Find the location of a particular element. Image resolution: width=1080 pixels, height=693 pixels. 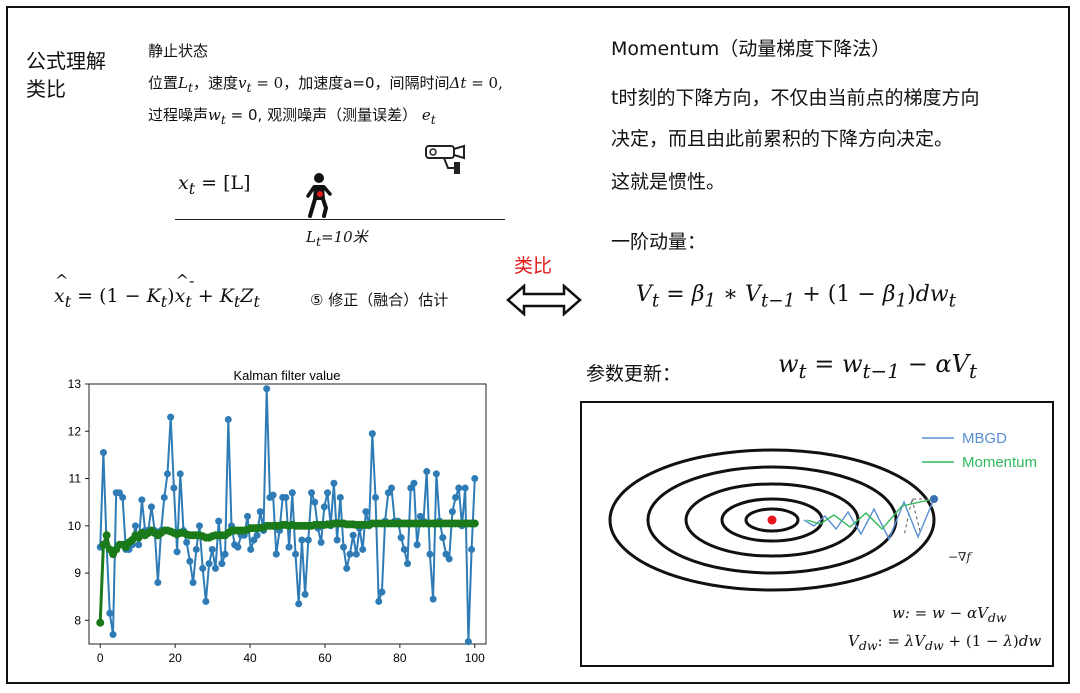

y-tick-label: 10 is located at coordinates (75, 526).